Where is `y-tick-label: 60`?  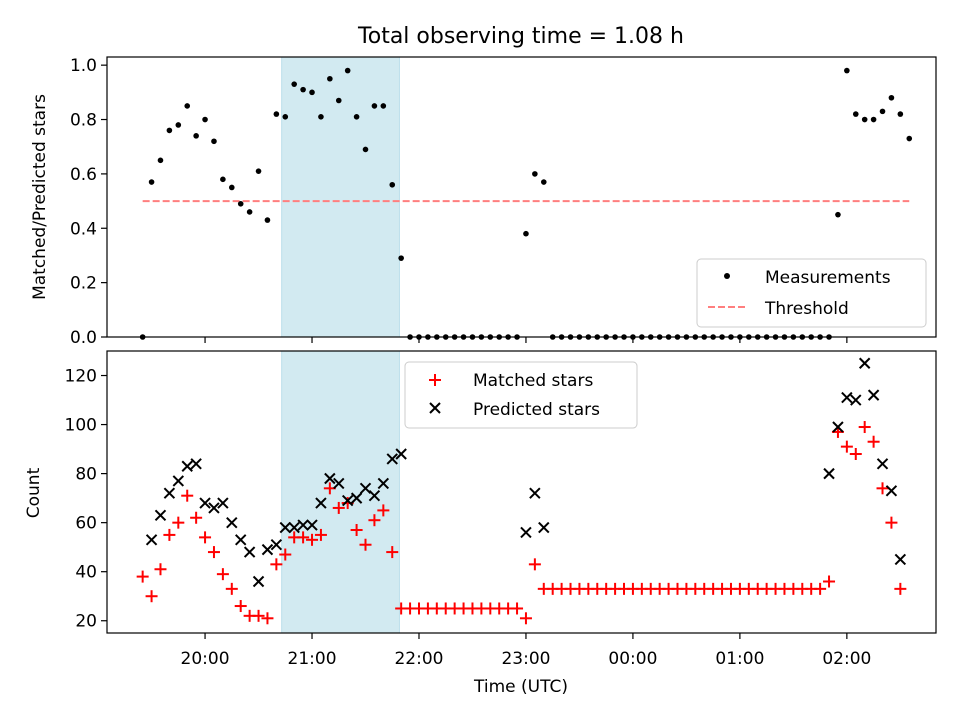 y-tick-label: 60 is located at coordinates (86, 524).